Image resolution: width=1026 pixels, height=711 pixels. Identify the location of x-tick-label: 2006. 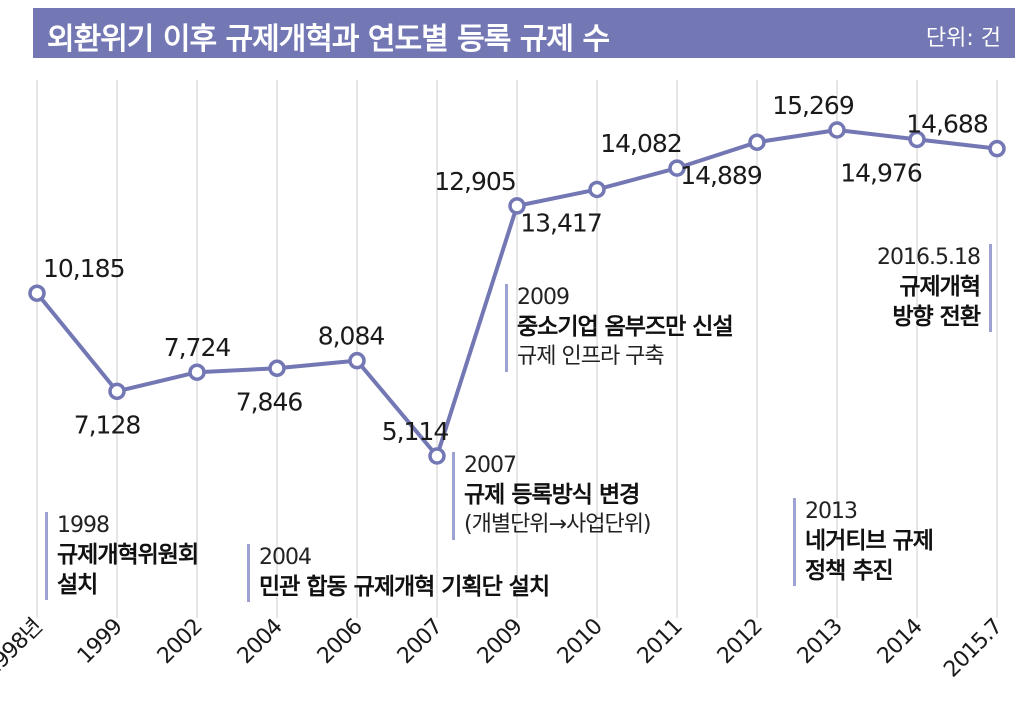
(340, 642).